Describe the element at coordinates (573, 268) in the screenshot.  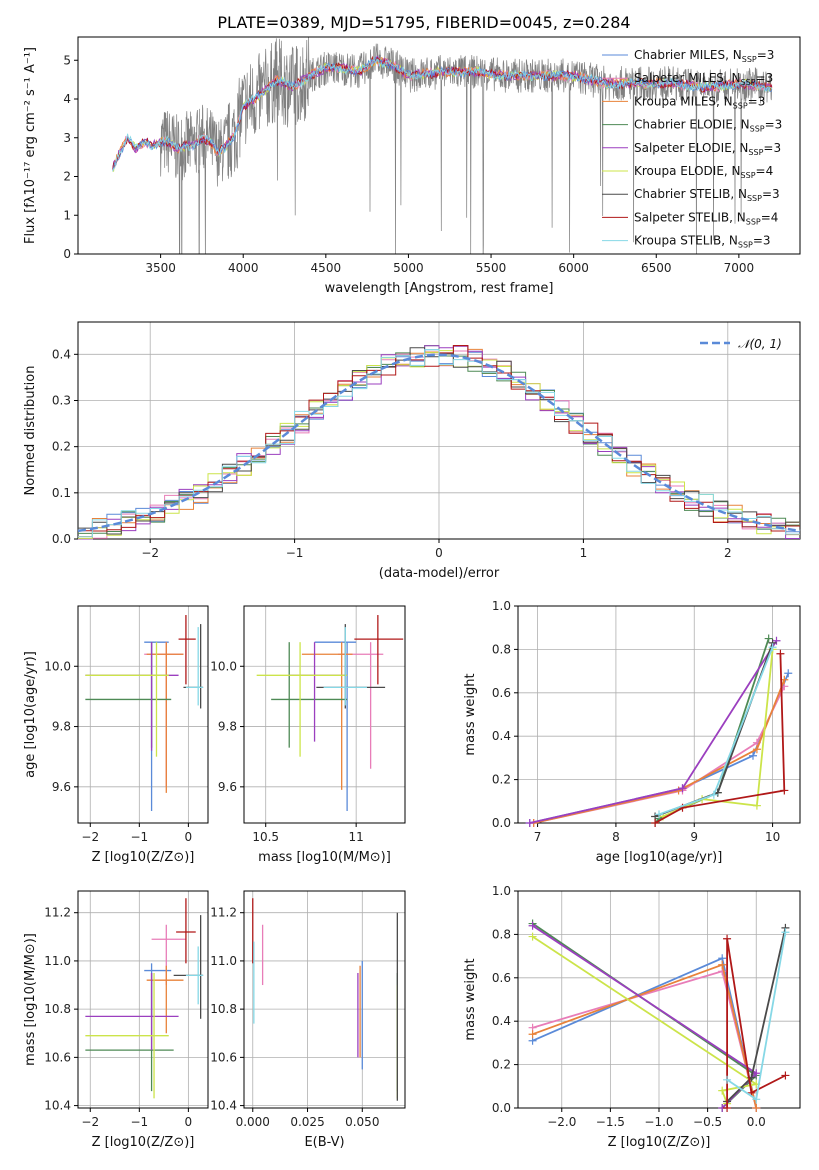
I see `x-tick-label: 6000` at that location.